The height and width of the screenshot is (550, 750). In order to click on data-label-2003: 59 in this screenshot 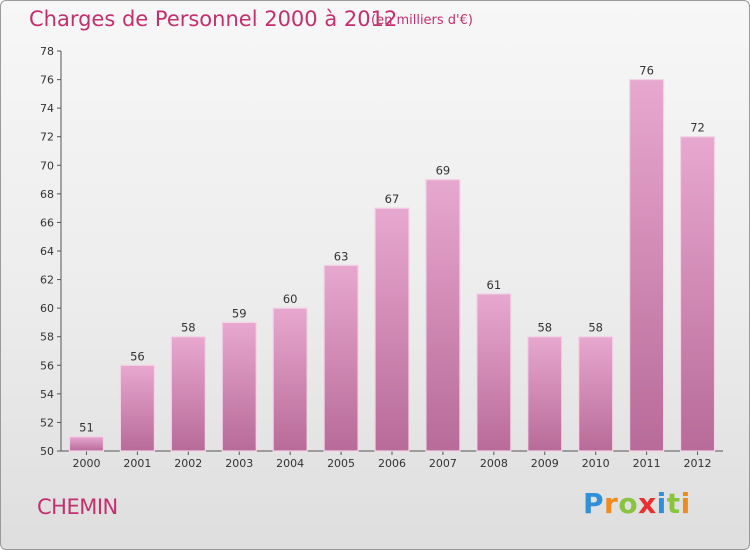, I will do `click(239, 313)`.